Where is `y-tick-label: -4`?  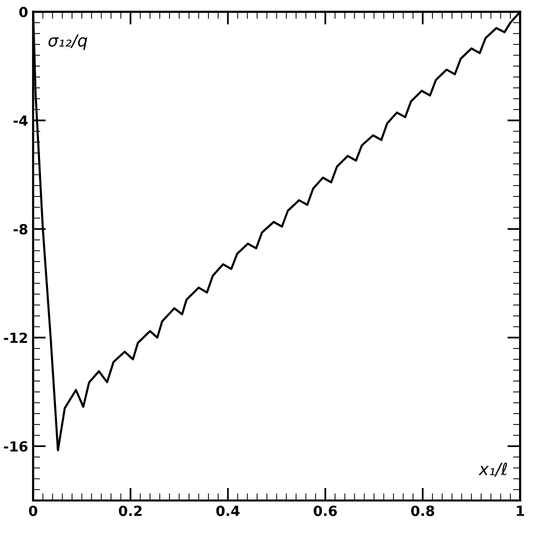 y-tick-label: -4 is located at coordinates (21, 121).